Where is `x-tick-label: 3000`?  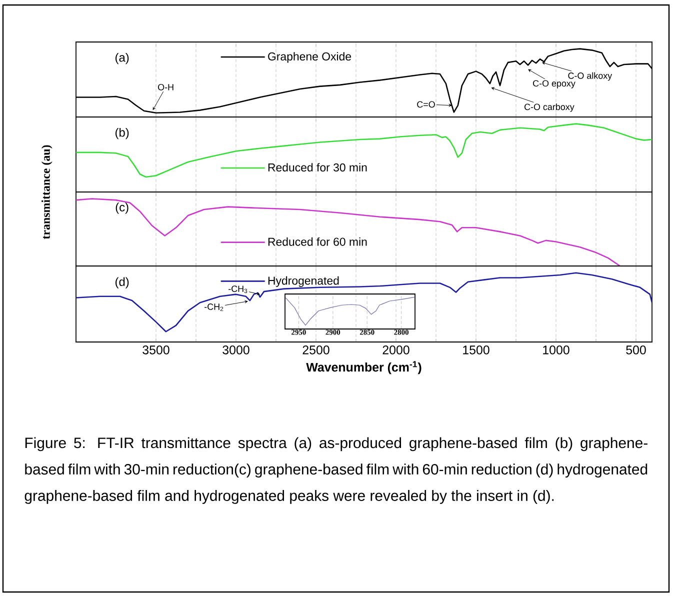 x-tick-label: 3000 is located at coordinates (236, 350).